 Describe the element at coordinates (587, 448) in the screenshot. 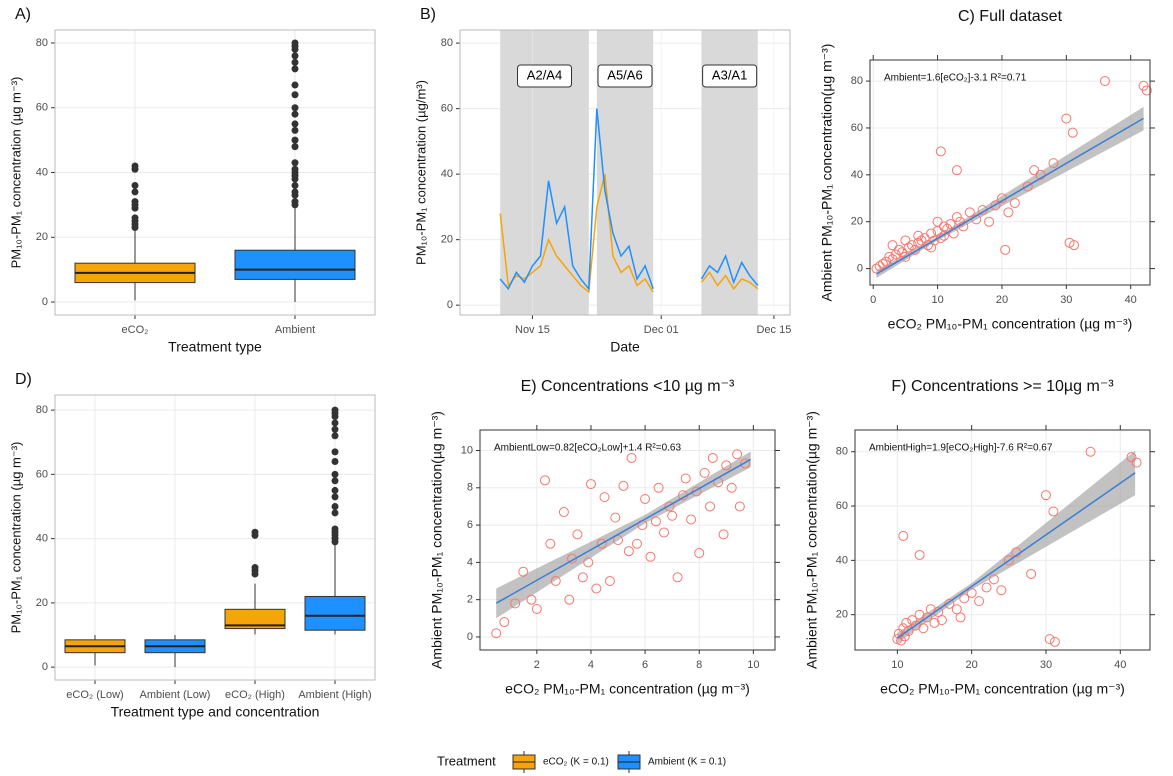

I see `annotation: AmbientLow=0.82[eCO₂Low]+1.4 R²=0.63` at that location.